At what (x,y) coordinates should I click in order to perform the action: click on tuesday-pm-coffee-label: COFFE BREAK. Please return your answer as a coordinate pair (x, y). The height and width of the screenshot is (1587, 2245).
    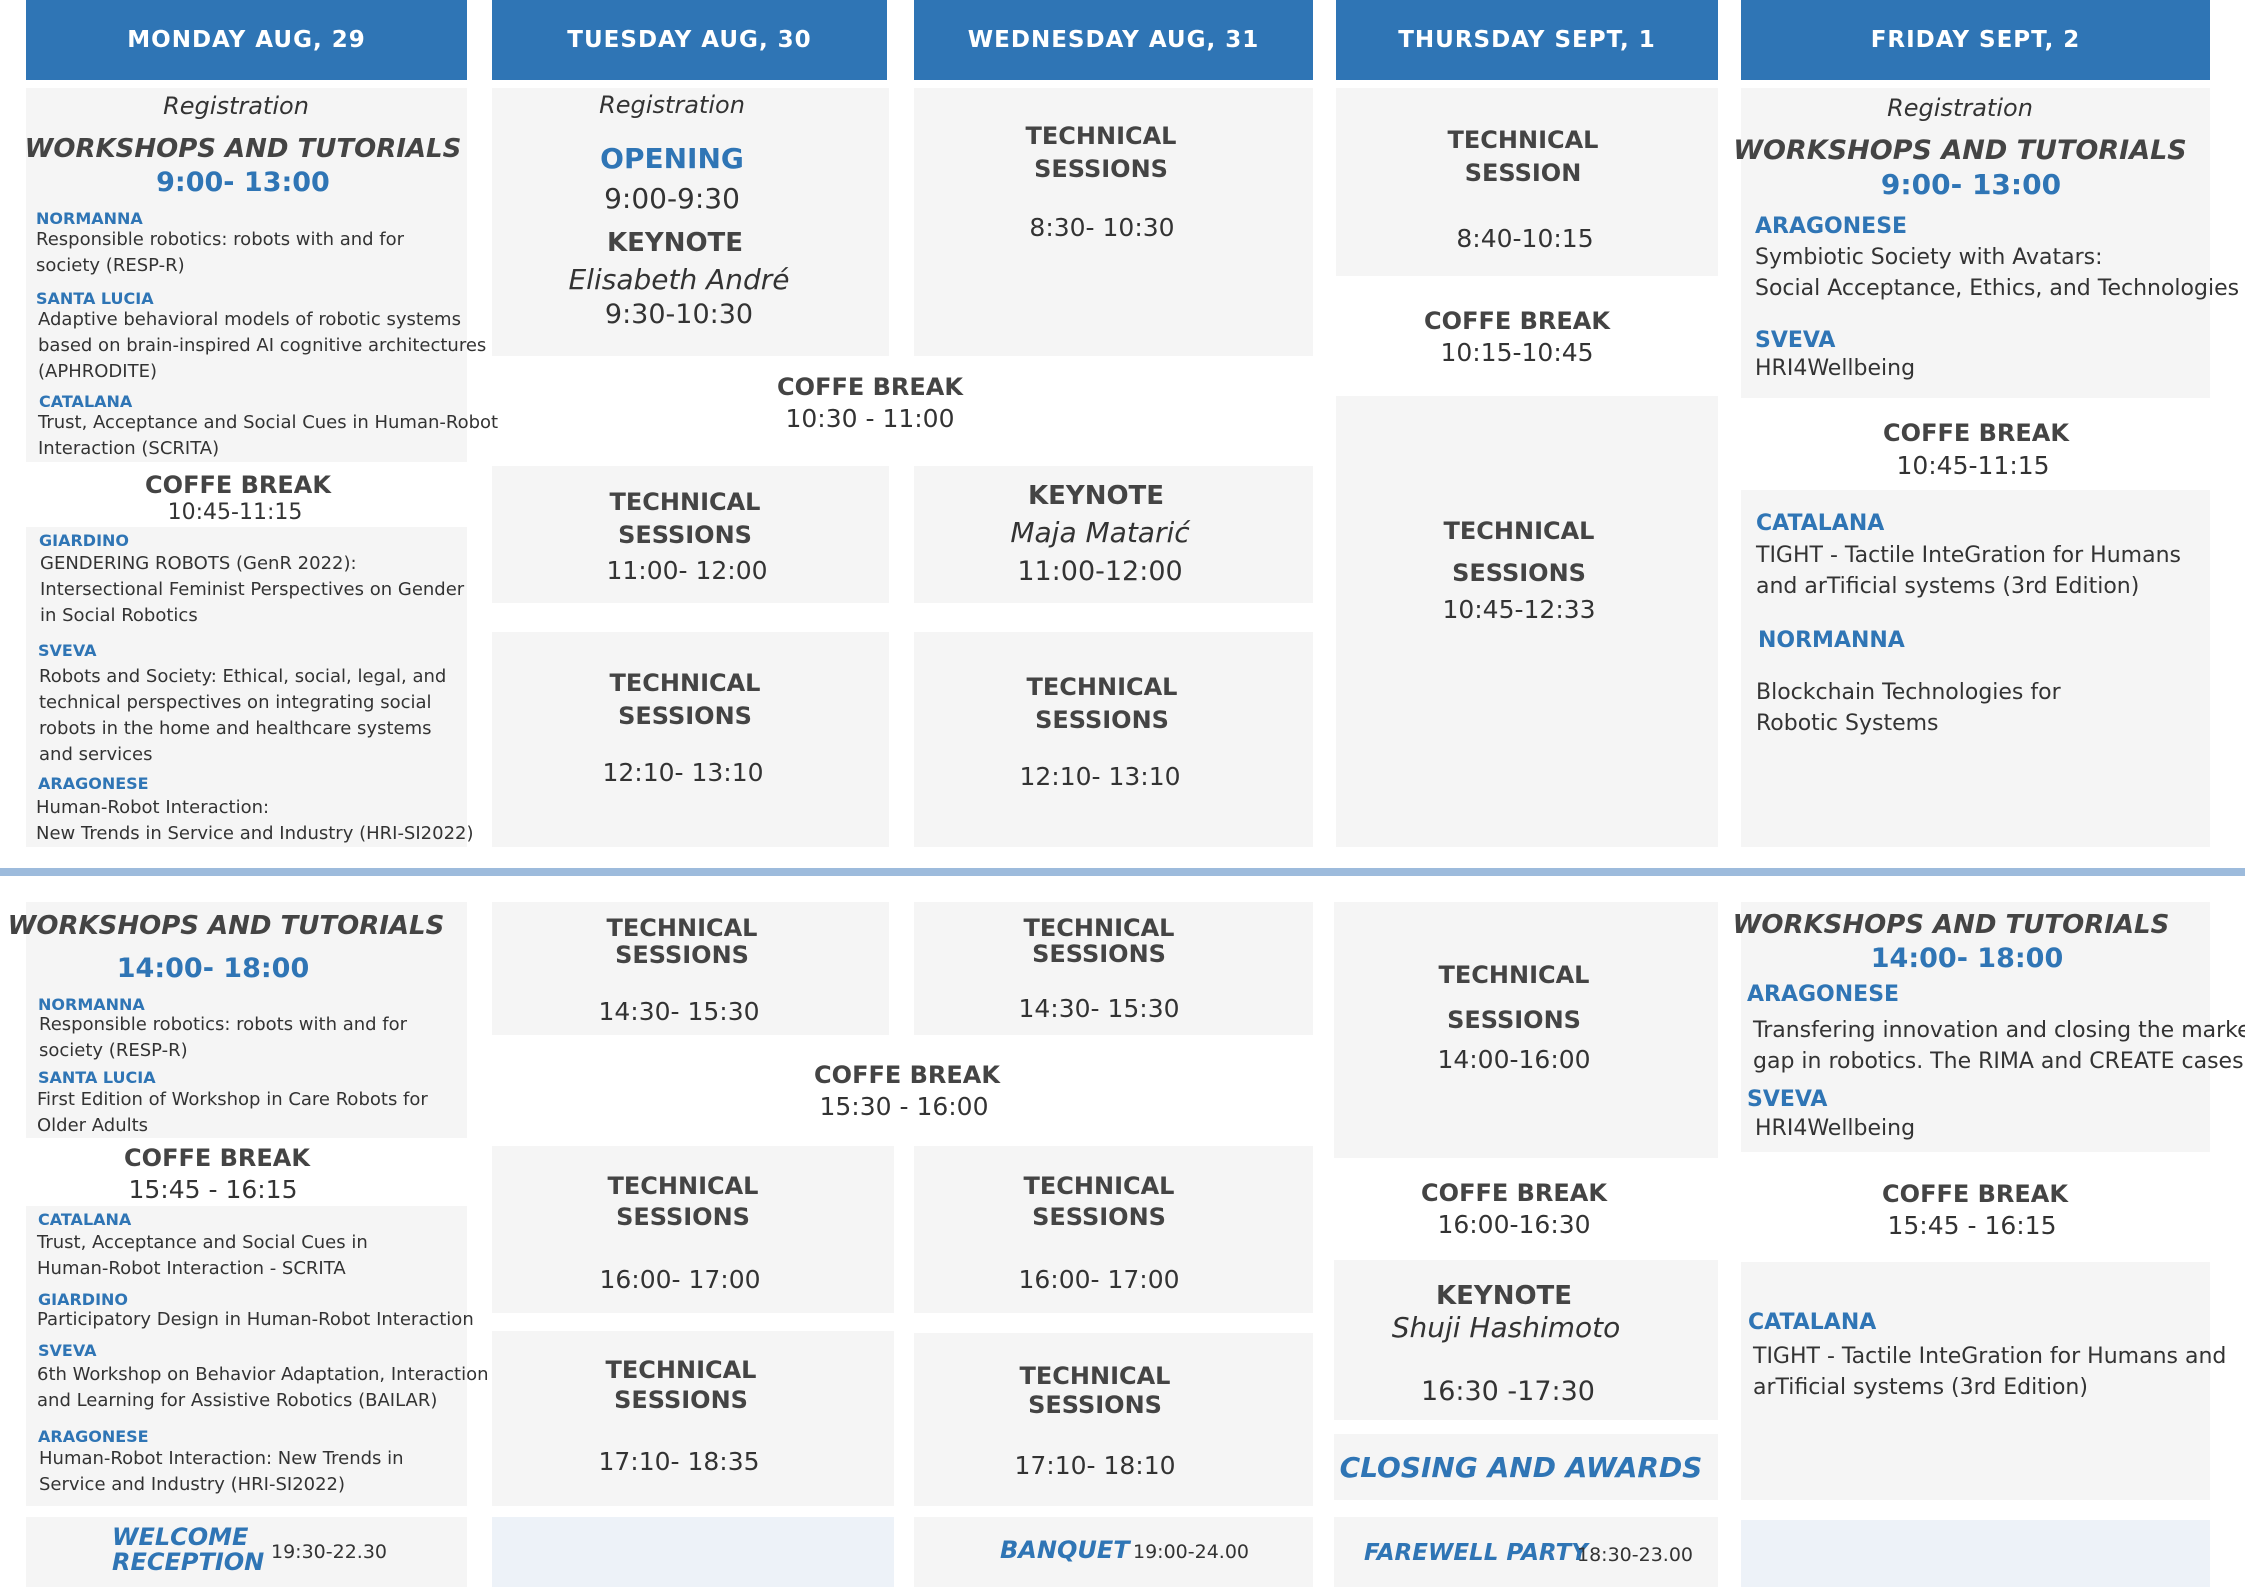
    Looking at the image, I should click on (907, 1075).